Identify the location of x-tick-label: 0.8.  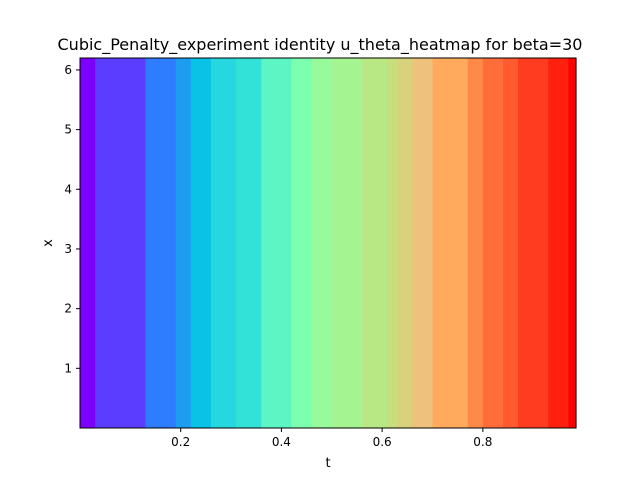
(482, 442).